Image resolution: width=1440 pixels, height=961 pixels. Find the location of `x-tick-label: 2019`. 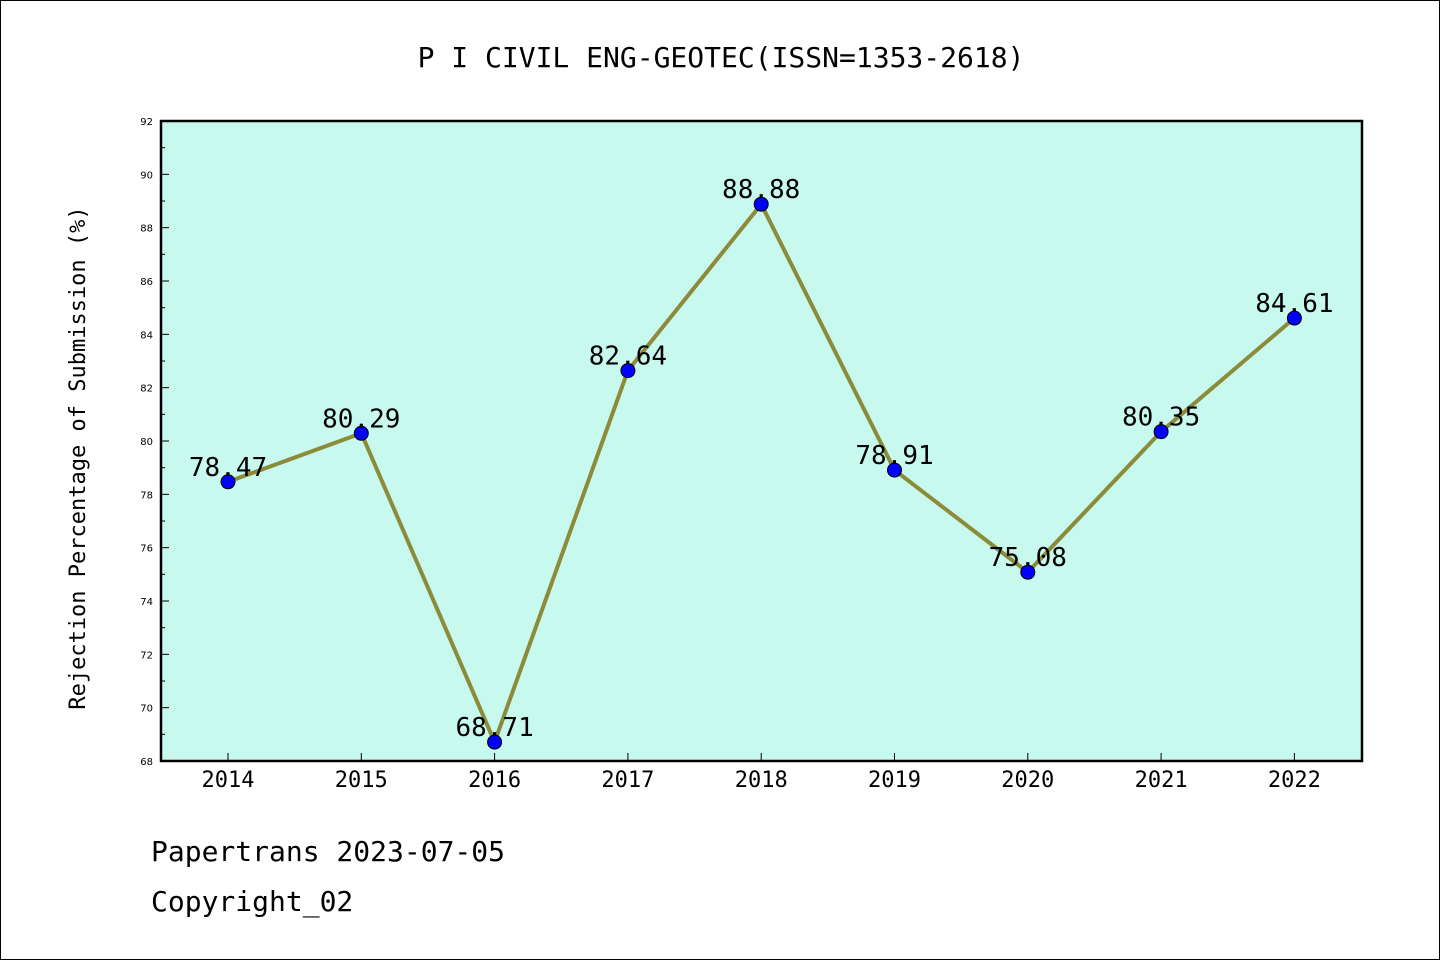

x-tick-label: 2019 is located at coordinates (894, 780).